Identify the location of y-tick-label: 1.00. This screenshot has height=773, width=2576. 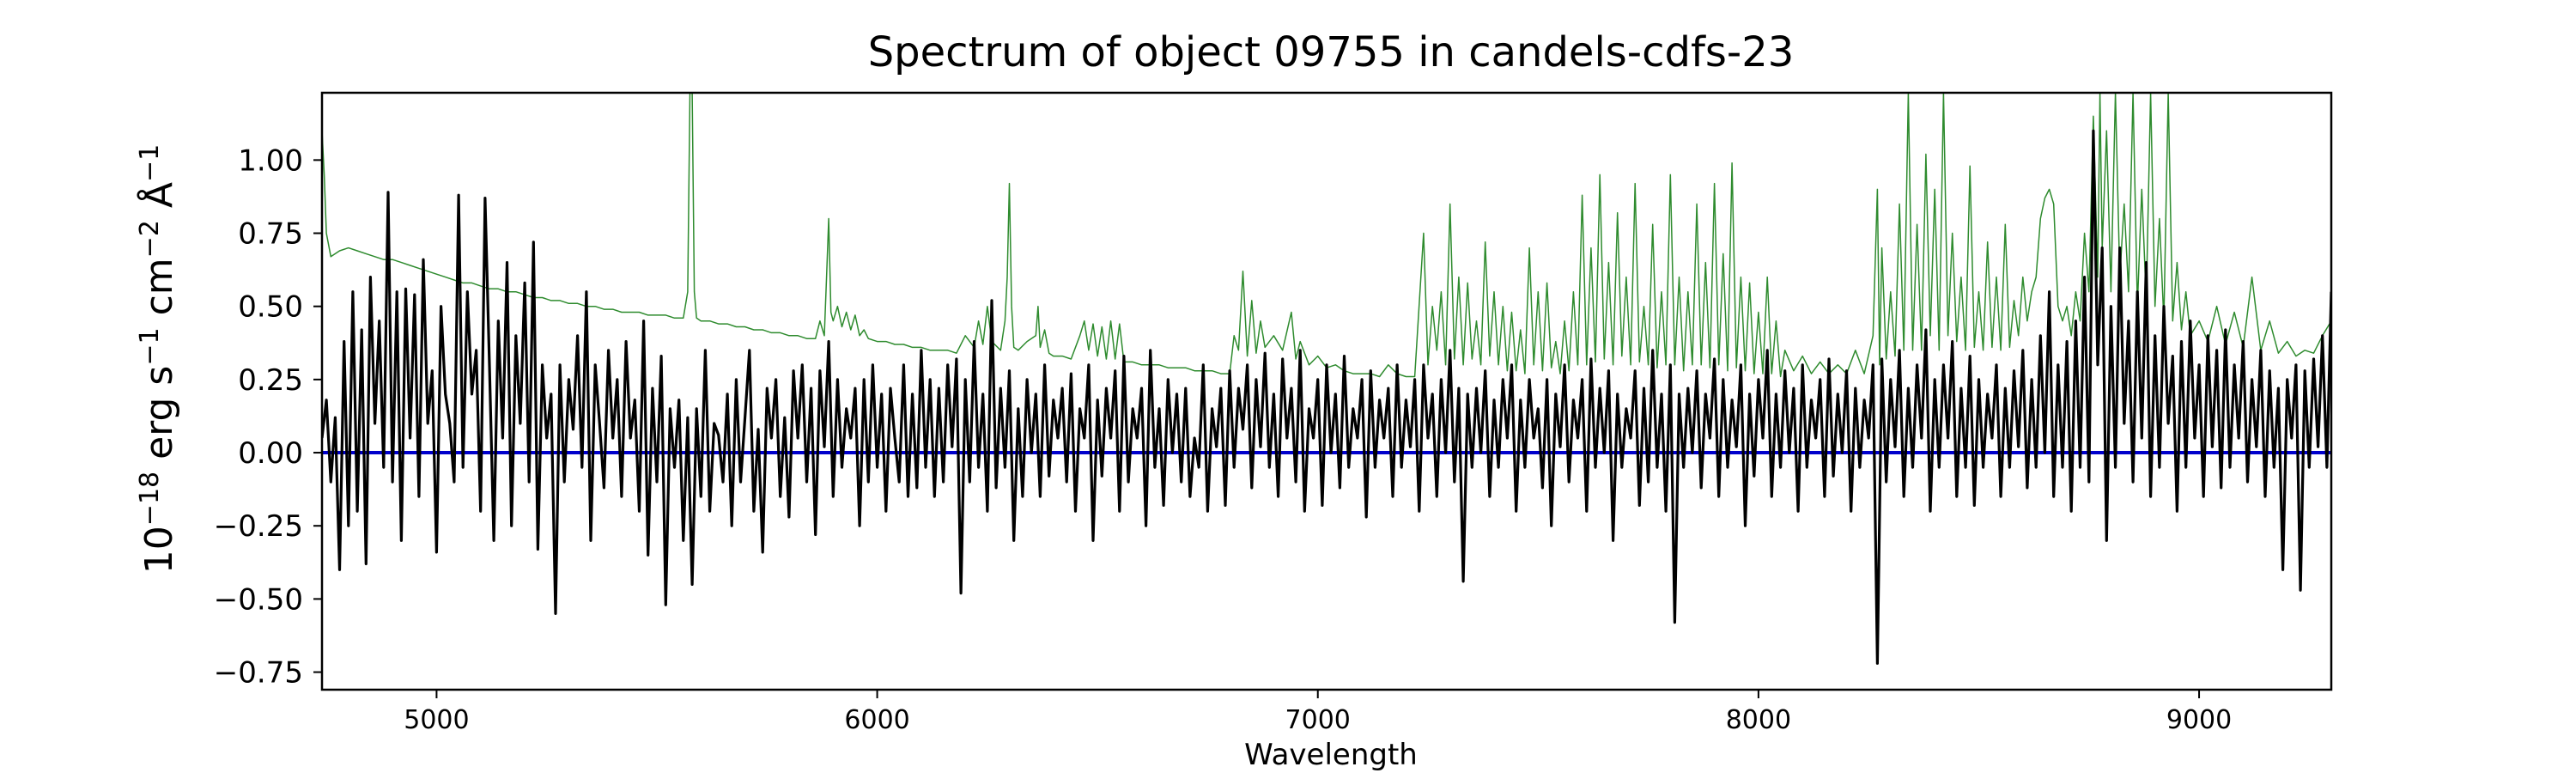
(270, 160).